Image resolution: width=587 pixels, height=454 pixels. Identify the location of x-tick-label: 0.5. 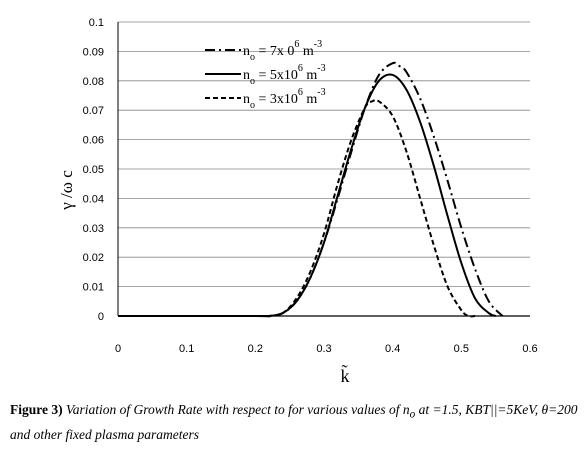
(461, 349).